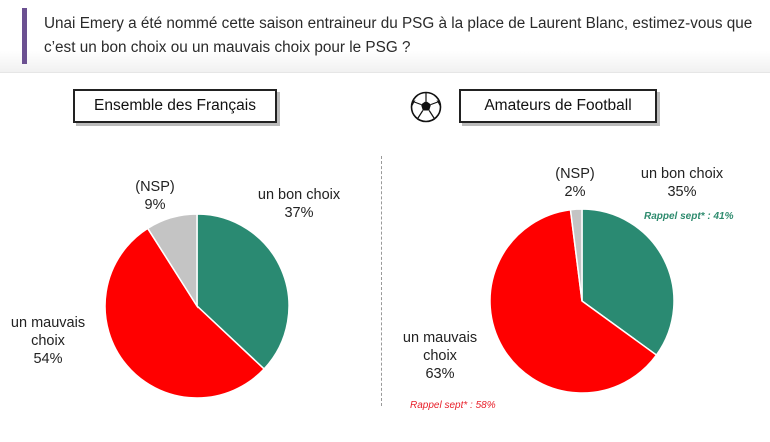 Image resolution: width=770 pixels, height=442 pixels. I want to click on pie-left-slice-bad, so click(185, 313).